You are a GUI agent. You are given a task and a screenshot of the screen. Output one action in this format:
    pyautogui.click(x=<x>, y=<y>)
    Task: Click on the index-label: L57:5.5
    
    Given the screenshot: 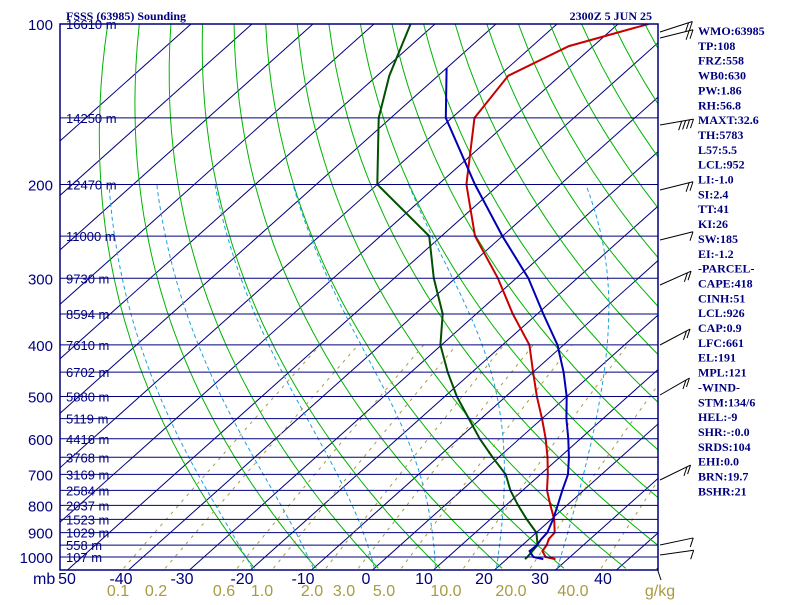 What is the action you would take?
    pyautogui.click(x=717, y=150)
    